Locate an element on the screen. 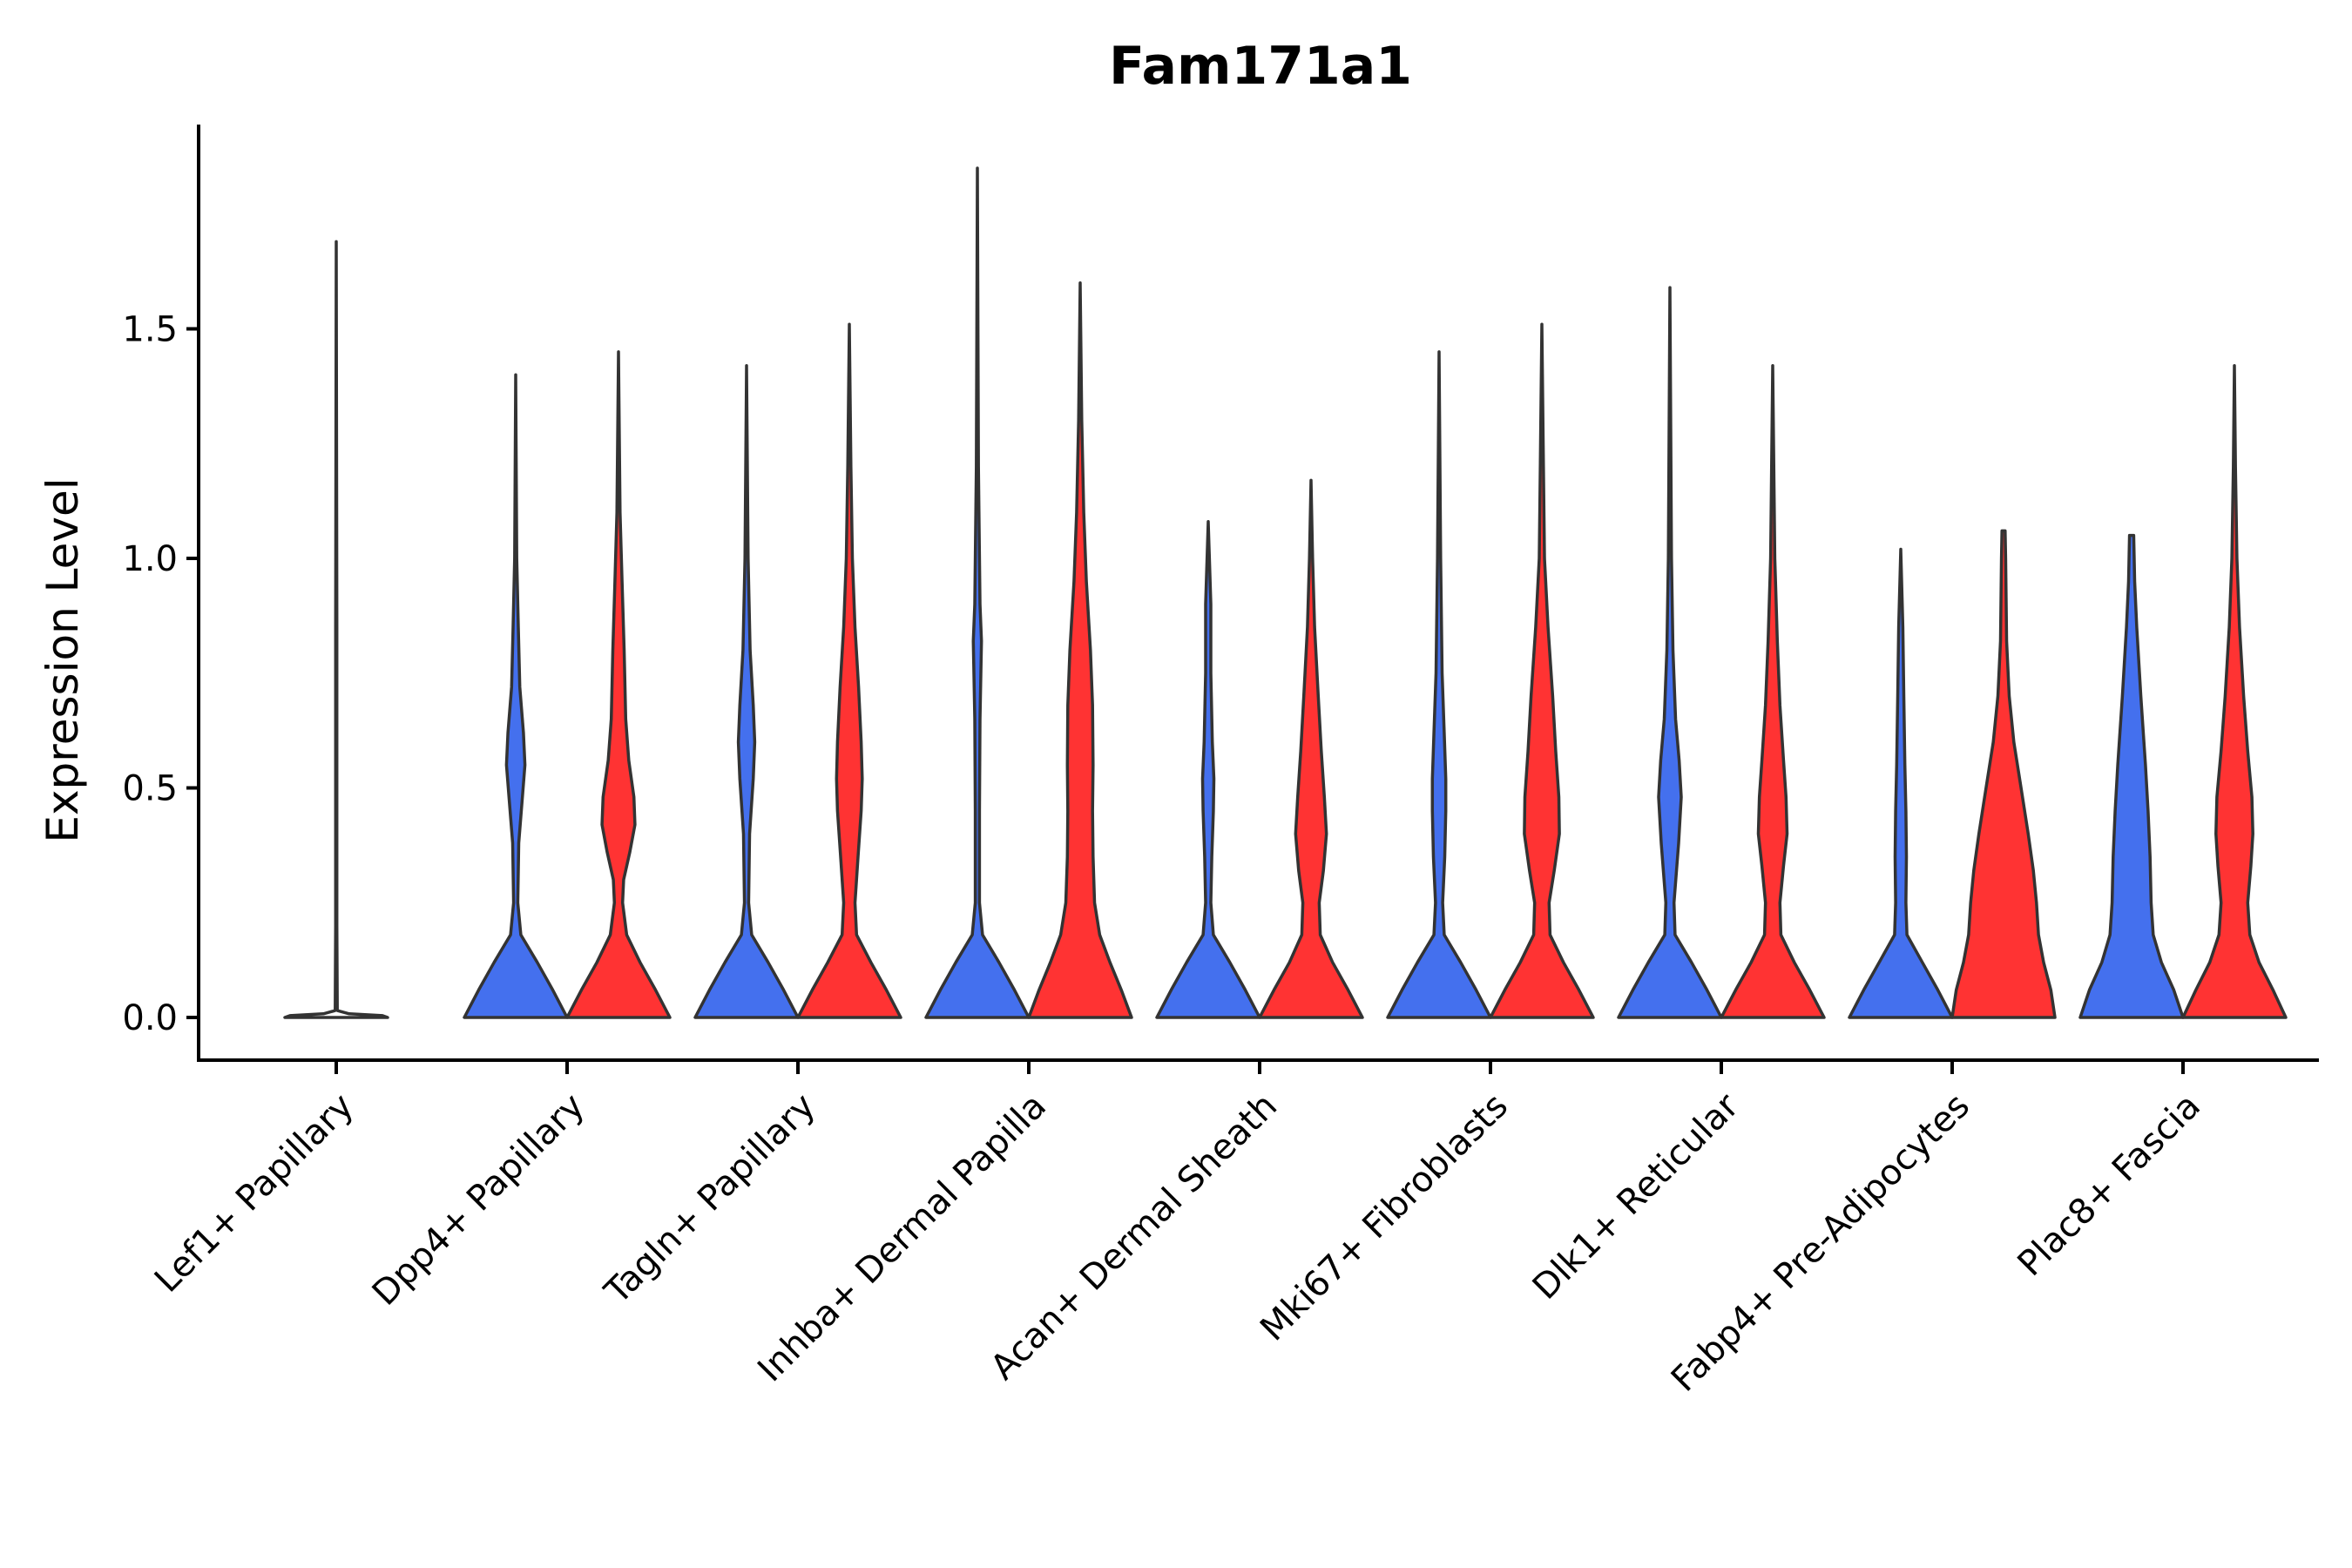  x-tick-label: Lef1+ Papillary is located at coordinates (255, 1193).